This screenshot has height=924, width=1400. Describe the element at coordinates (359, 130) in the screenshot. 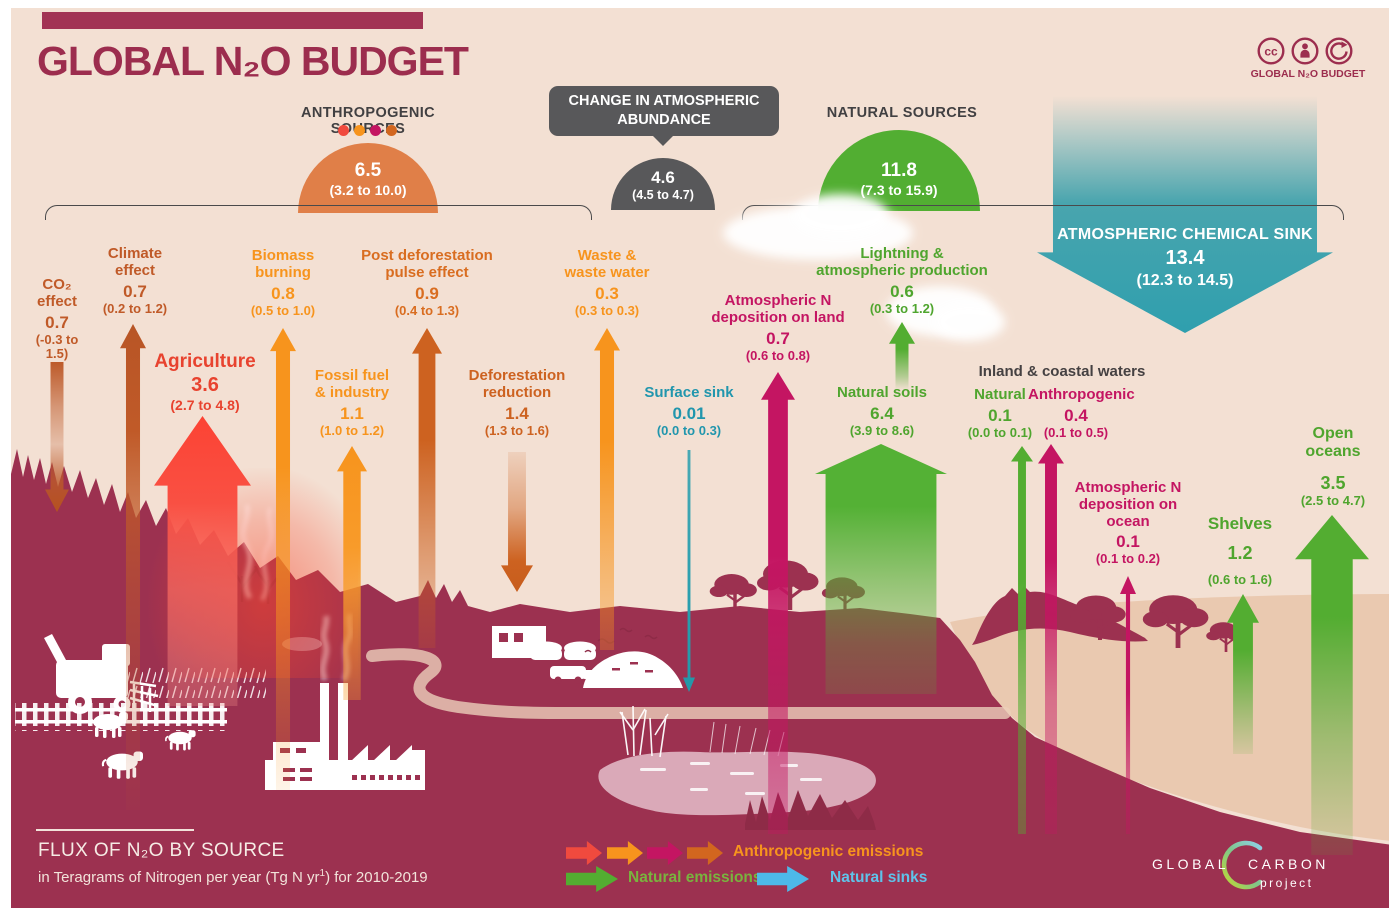

I see `dot-orange` at that location.